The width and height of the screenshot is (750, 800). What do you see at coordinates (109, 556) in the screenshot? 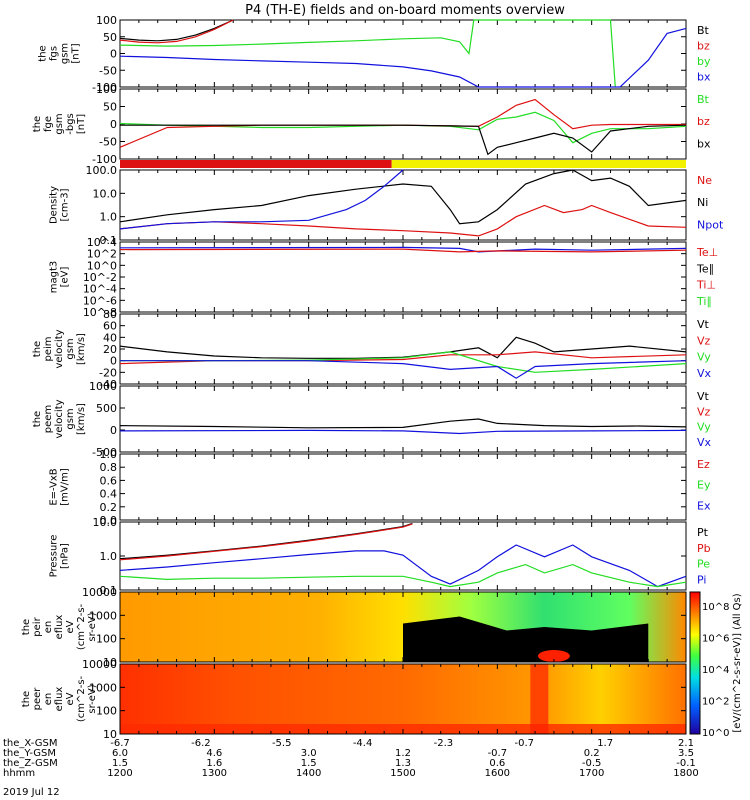
I see `y-tick-label: 1.0` at bounding box center [109, 556].